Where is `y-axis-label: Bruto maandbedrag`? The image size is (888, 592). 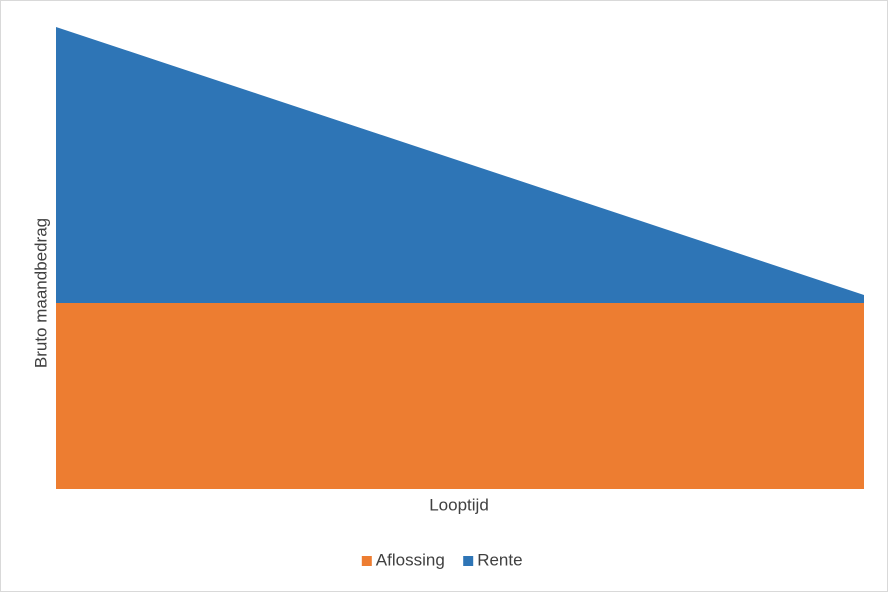
y-axis-label: Bruto maandbedrag is located at coordinates (40, 293).